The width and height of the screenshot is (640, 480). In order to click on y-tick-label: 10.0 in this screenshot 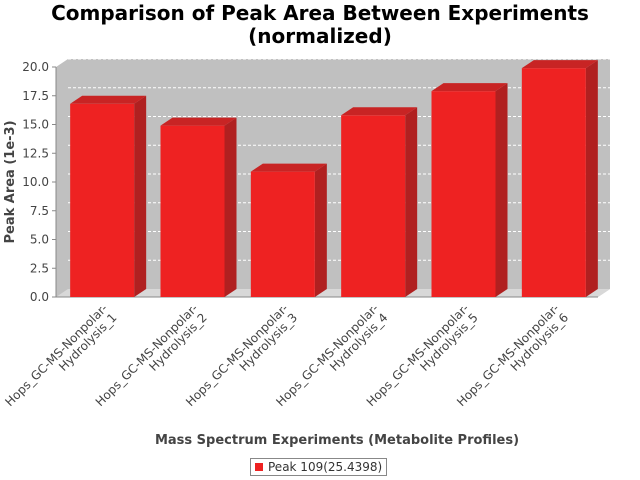, I will do `click(35, 182)`.